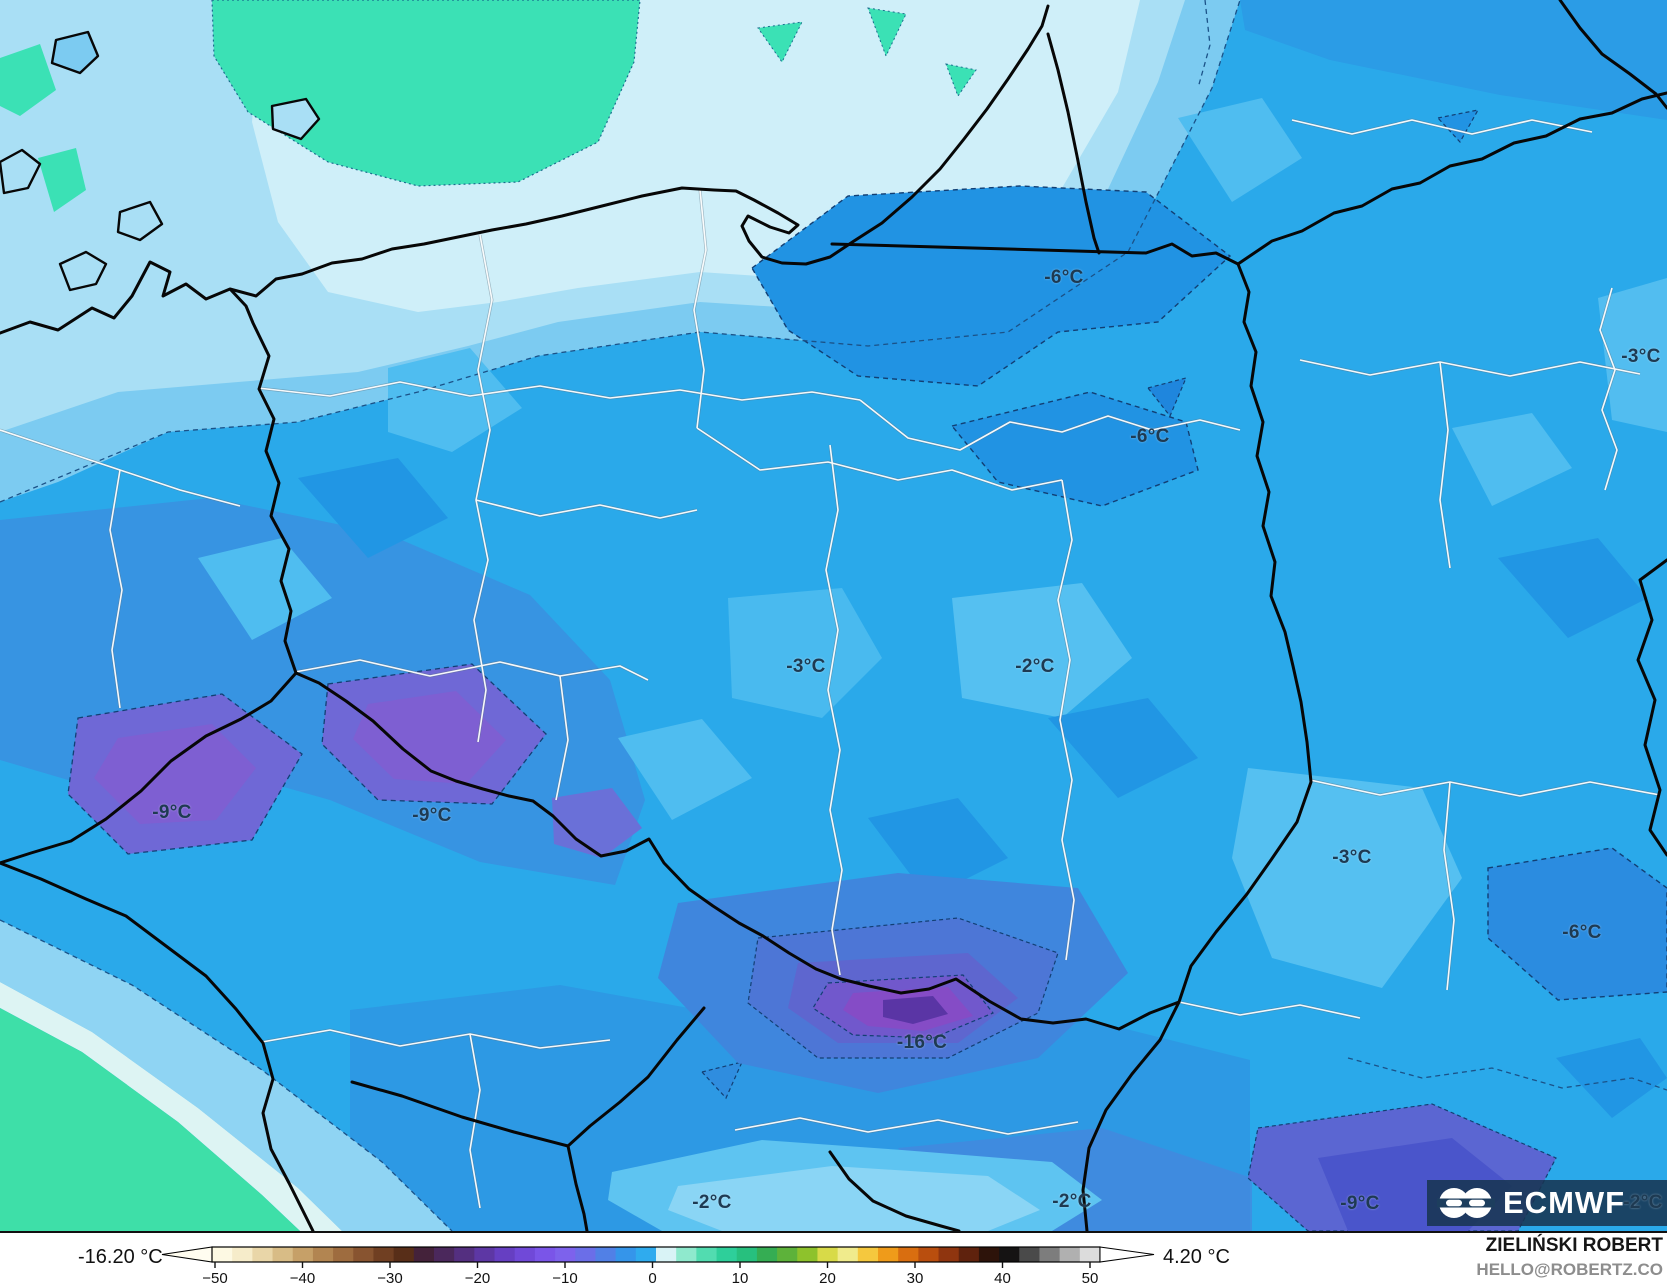  Describe the element at coordinates (564, 1278) in the screenshot. I see `svg-text: −10` at that location.